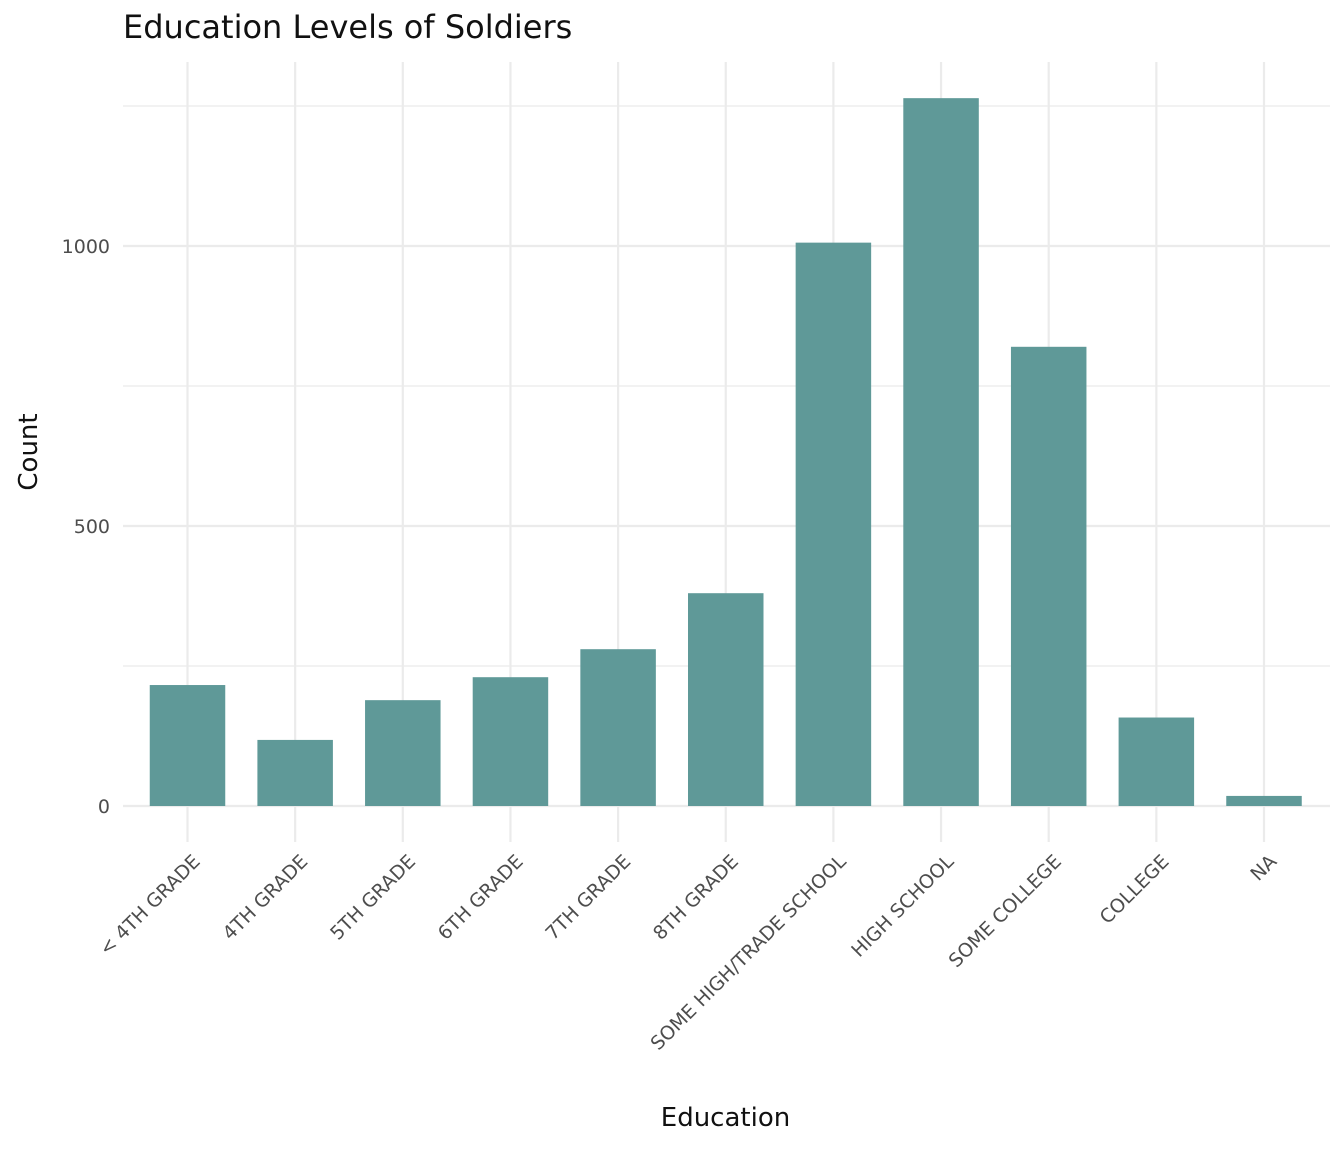 The image size is (1344, 1152). What do you see at coordinates (902, 905) in the screenshot?
I see `x-tick-label: HIGH SCHOOL` at bounding box center [902, 905].